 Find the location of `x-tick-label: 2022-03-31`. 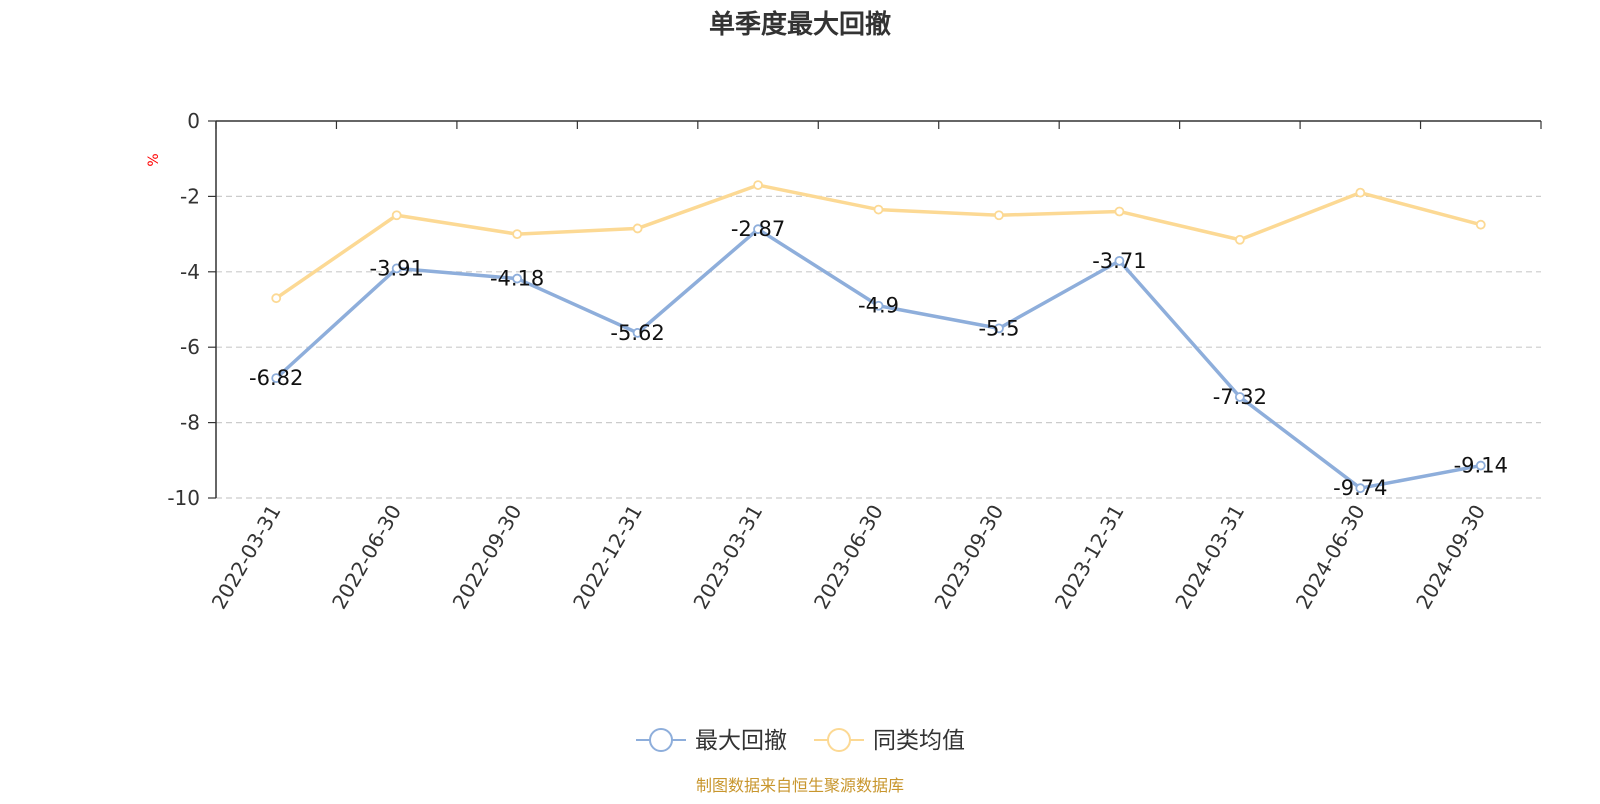

x-tick-label: 2022-03-31 is located at coordinates (246, 557).